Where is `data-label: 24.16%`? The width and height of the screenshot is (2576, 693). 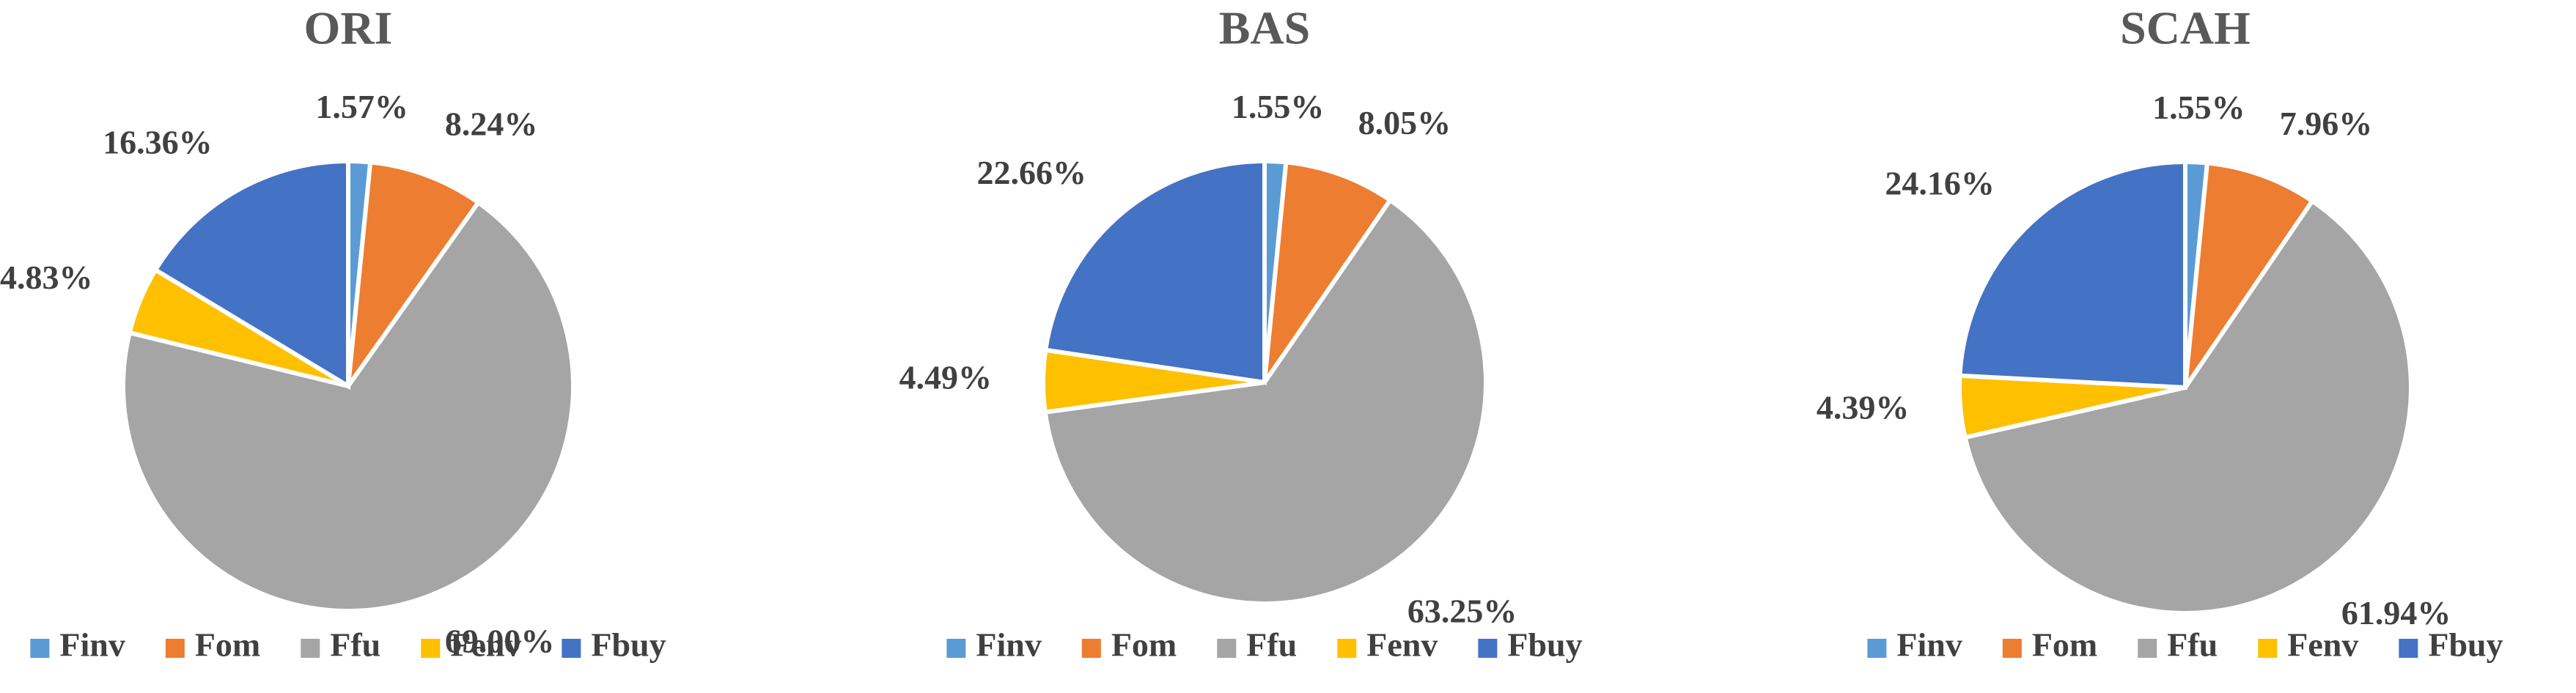 data-label: 24.16% is located at coordinates (1940, 182).